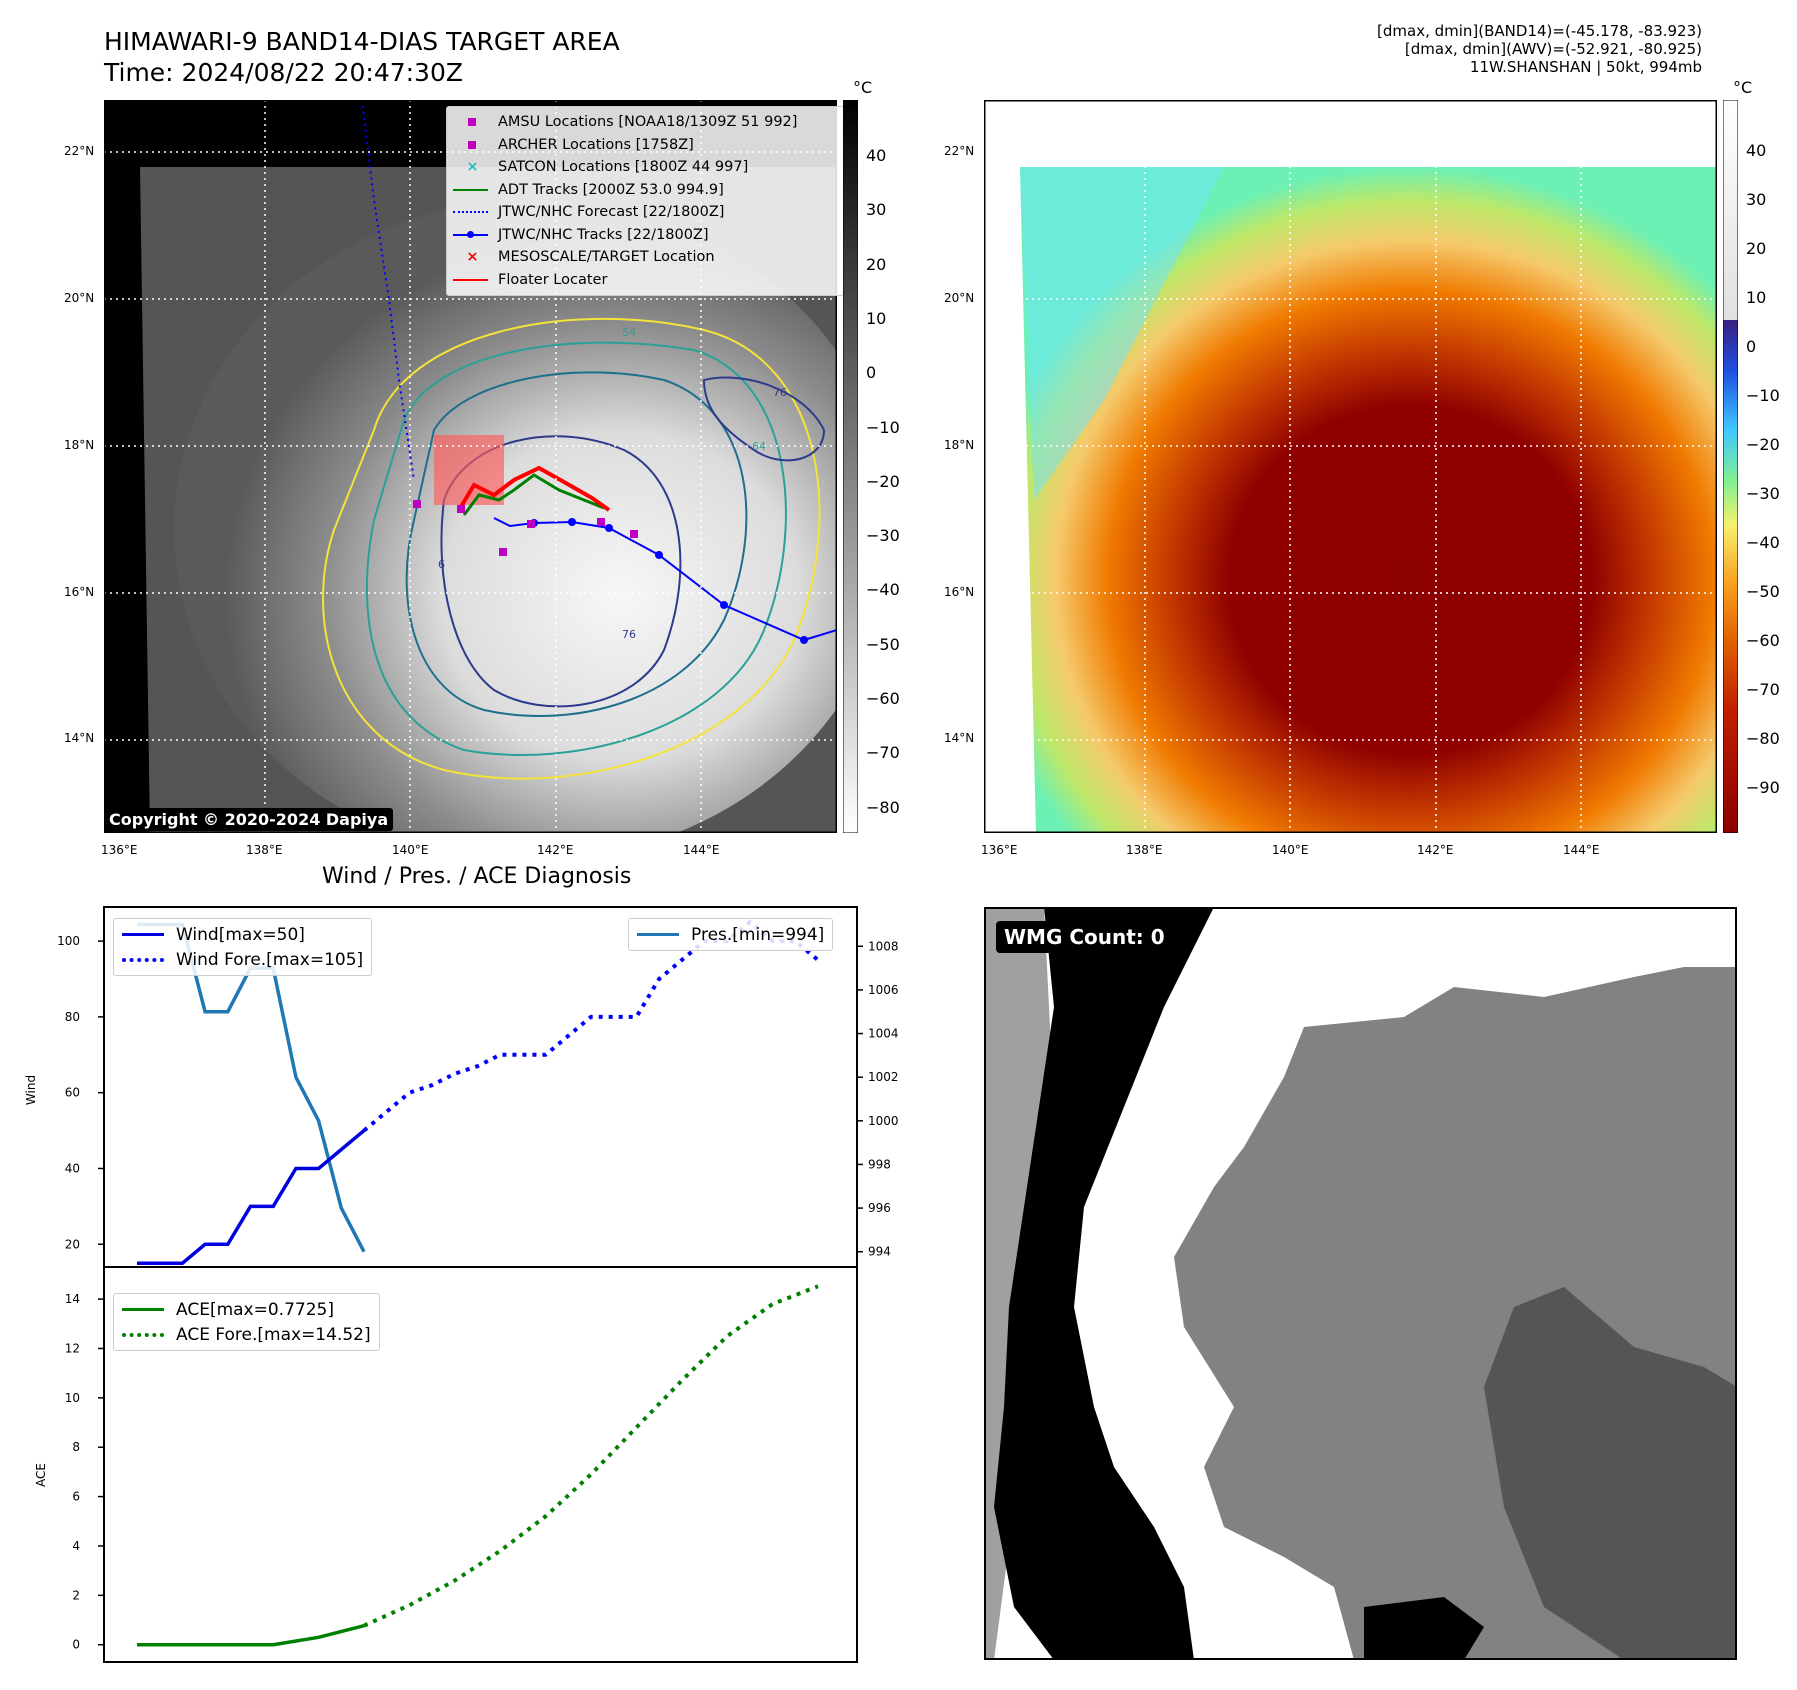 The image size is (1797, 1690). Describe the element at coordinates (76, 1645) in the screenshot. I see `ace-tick-label: 0` at that location.